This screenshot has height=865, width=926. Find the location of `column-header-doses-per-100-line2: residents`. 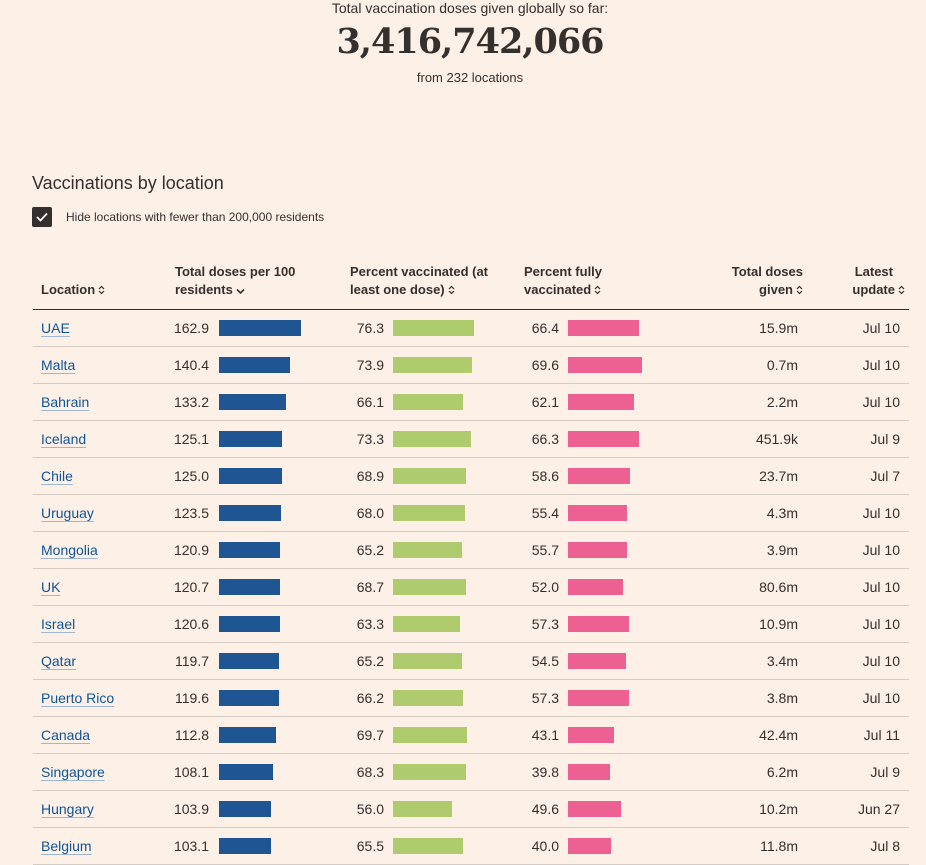

column-header-doses-per-100-line2: residents is located at coordinates (204, 290).